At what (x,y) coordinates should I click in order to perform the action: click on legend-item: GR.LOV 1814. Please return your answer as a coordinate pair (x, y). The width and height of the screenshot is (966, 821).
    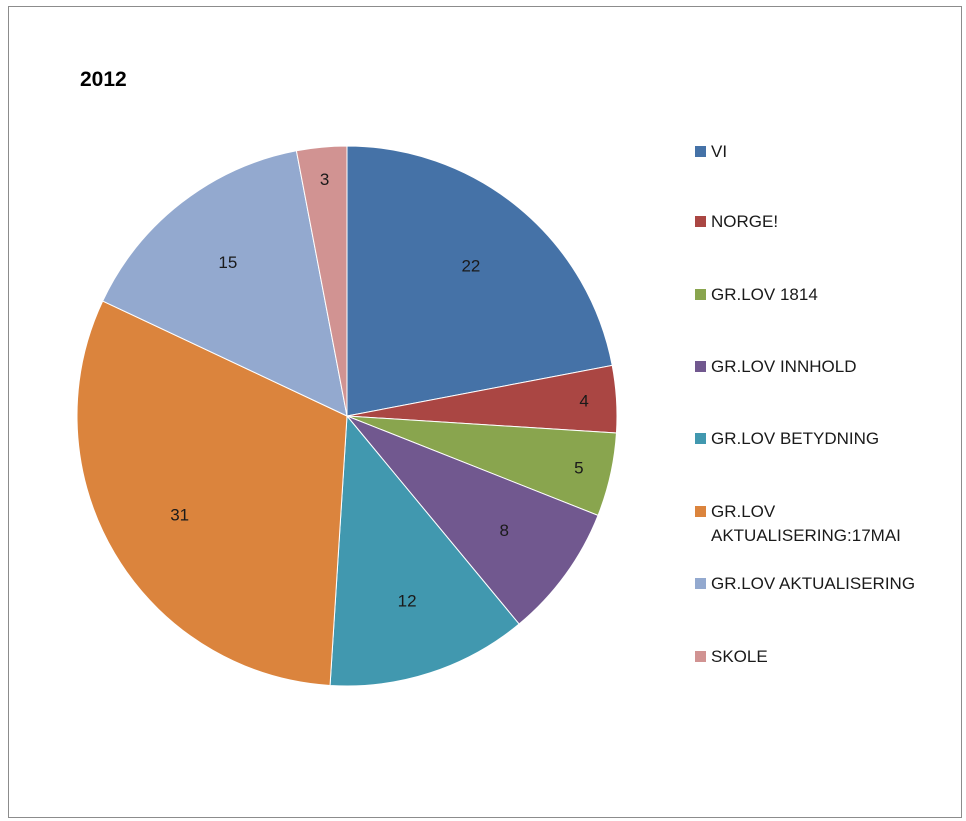
    Looking at the image, I should click on (756, 295).